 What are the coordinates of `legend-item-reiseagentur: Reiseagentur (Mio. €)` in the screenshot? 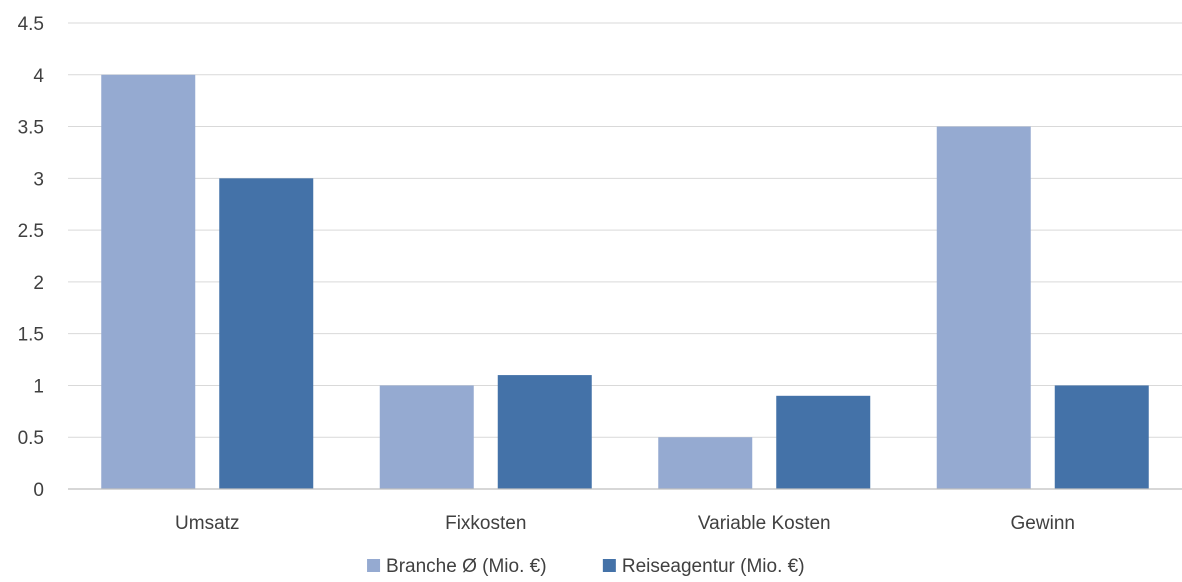 It's located at (703, 566).